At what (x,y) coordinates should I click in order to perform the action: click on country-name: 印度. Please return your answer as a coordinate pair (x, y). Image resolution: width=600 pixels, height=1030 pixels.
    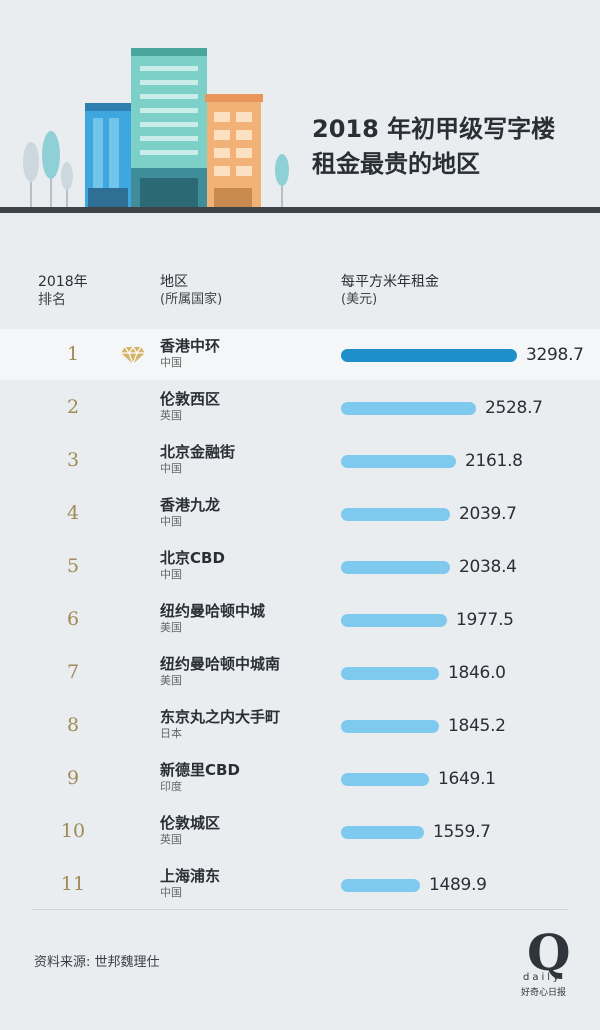
    Looking at the image, I should click on (171, 786).